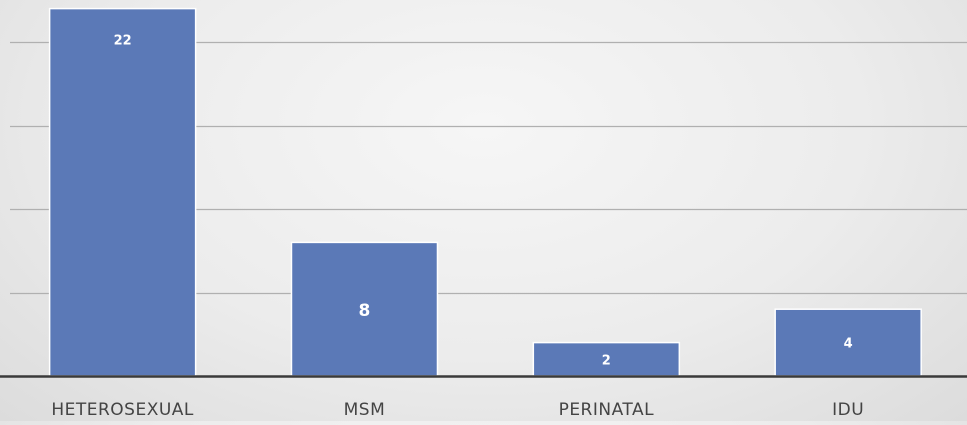 The width and height of the screenshot is (967, 425). I want to click on data-label: 4, so click(848, 344).